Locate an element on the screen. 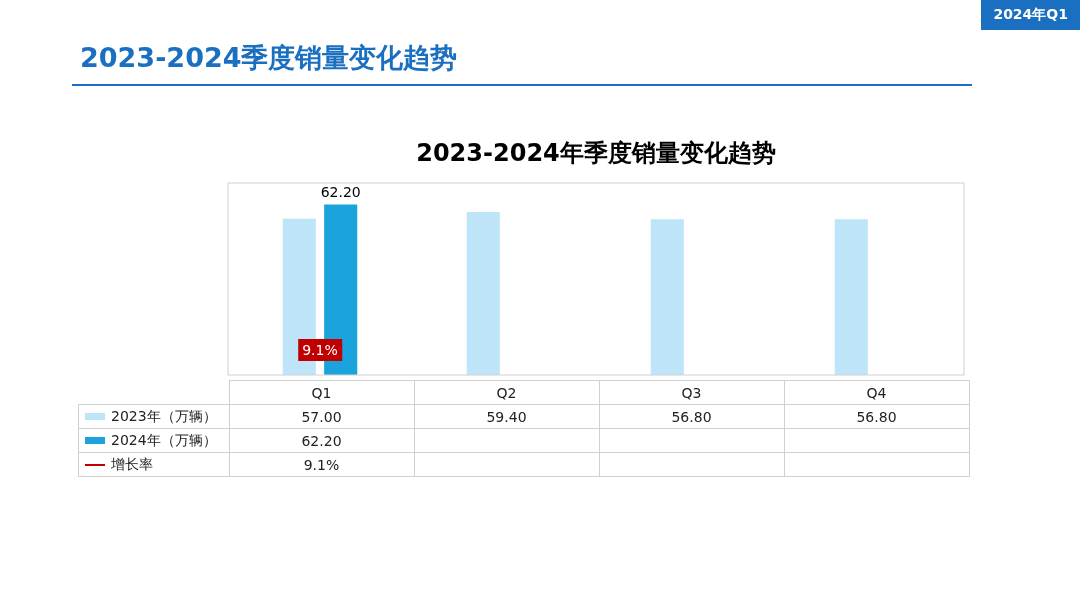 The width and height of the screenshot is (1080, 608). data-label: 59.40 is located at coordinates (506, 416).